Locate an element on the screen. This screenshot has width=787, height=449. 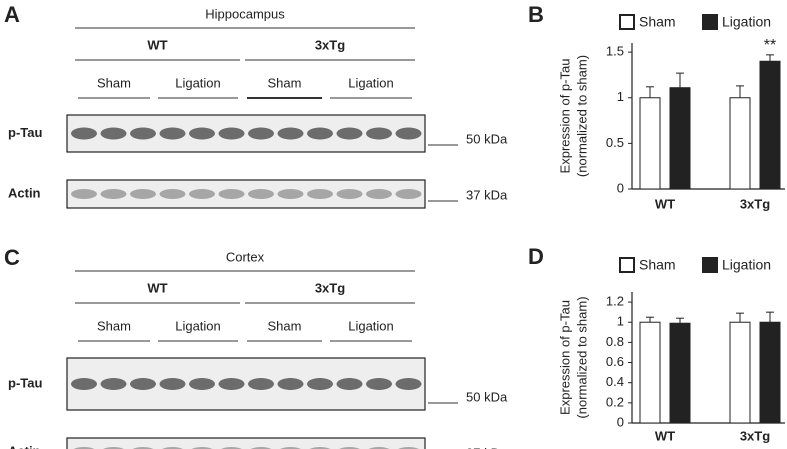
region-label: Cortex is located at coordinates (245, 256).